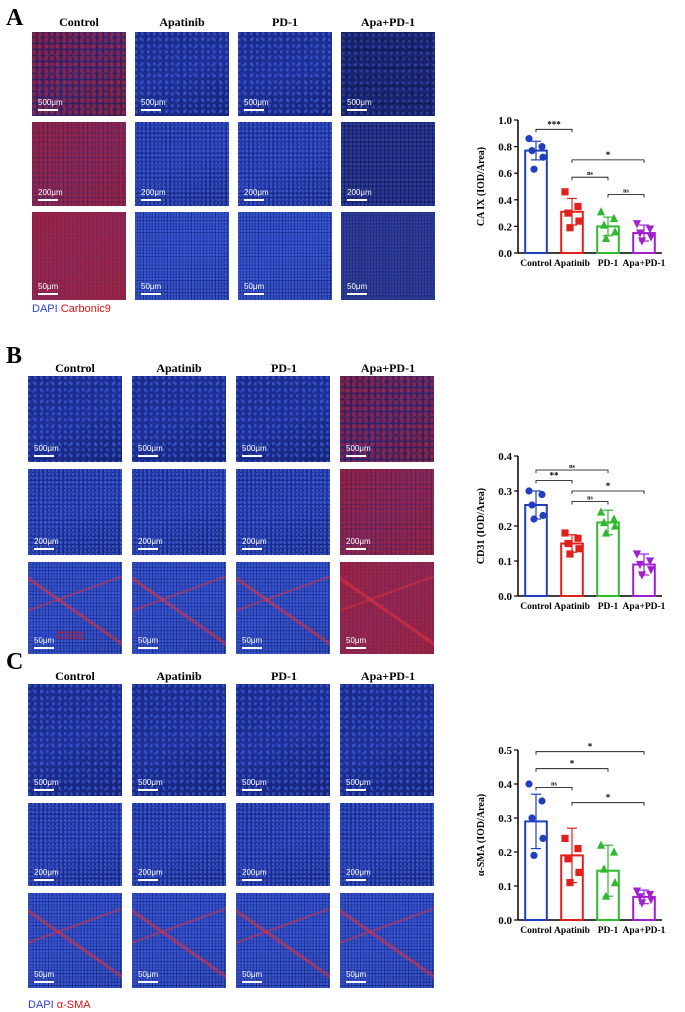  I want to click on micrograph-control-row-2: 200μm, so click(75, 512).